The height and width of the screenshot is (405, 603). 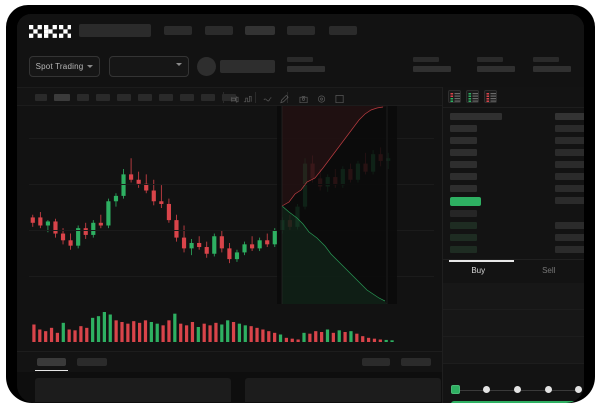 I want to click on active-tab-underline, so click(x=481, y=261).